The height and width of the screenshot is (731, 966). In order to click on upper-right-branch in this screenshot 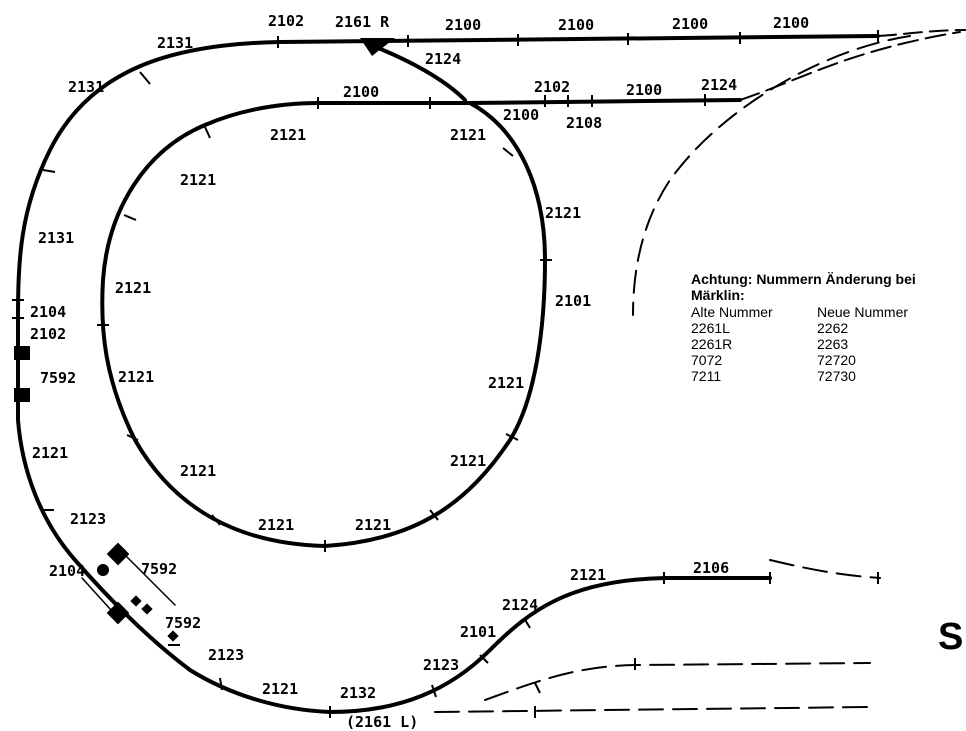, I will do `click(850, 66)`.